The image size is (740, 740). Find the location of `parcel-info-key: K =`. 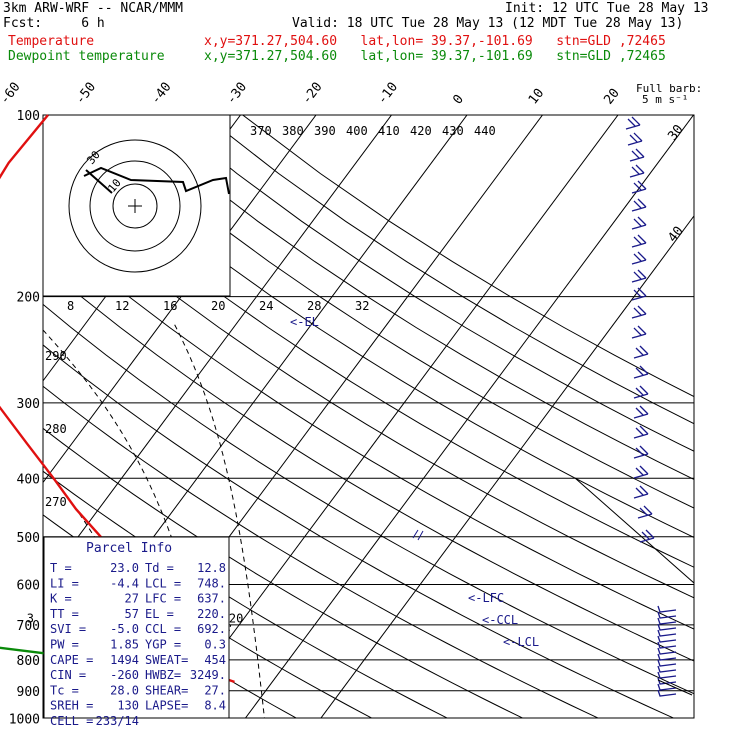

parcel-info-key: K = is located at coordinates (61, 599).